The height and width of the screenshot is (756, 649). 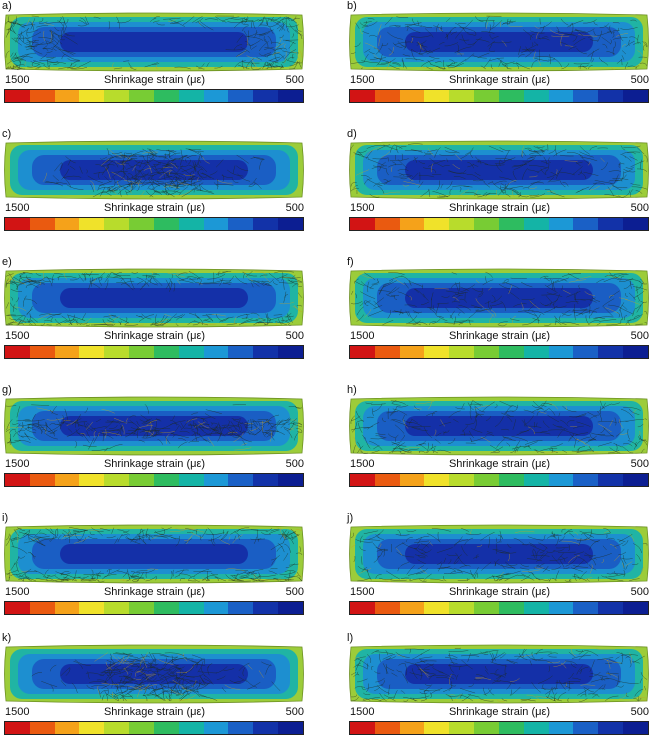 I want to click on panel-label: g), so click(x=7, y=390).